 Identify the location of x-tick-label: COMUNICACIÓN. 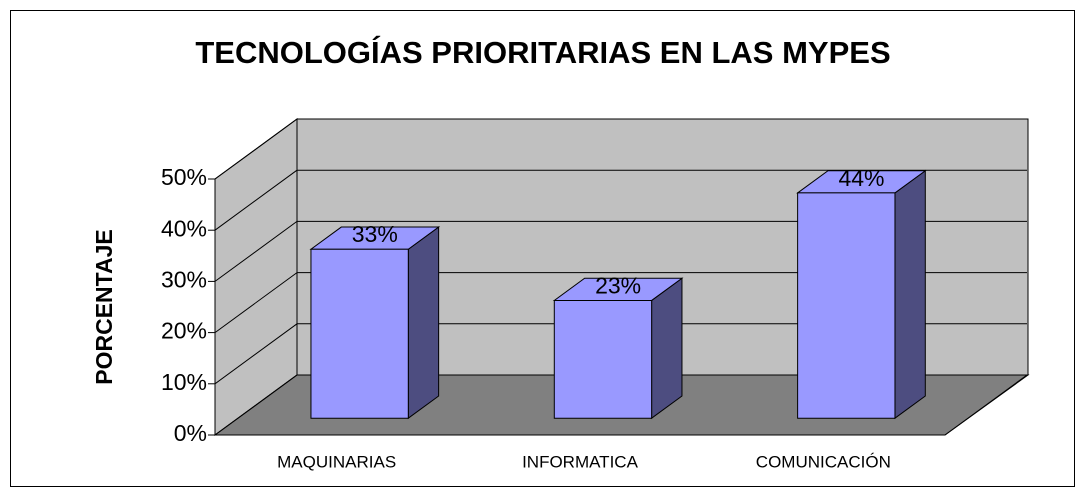
(823, 461).